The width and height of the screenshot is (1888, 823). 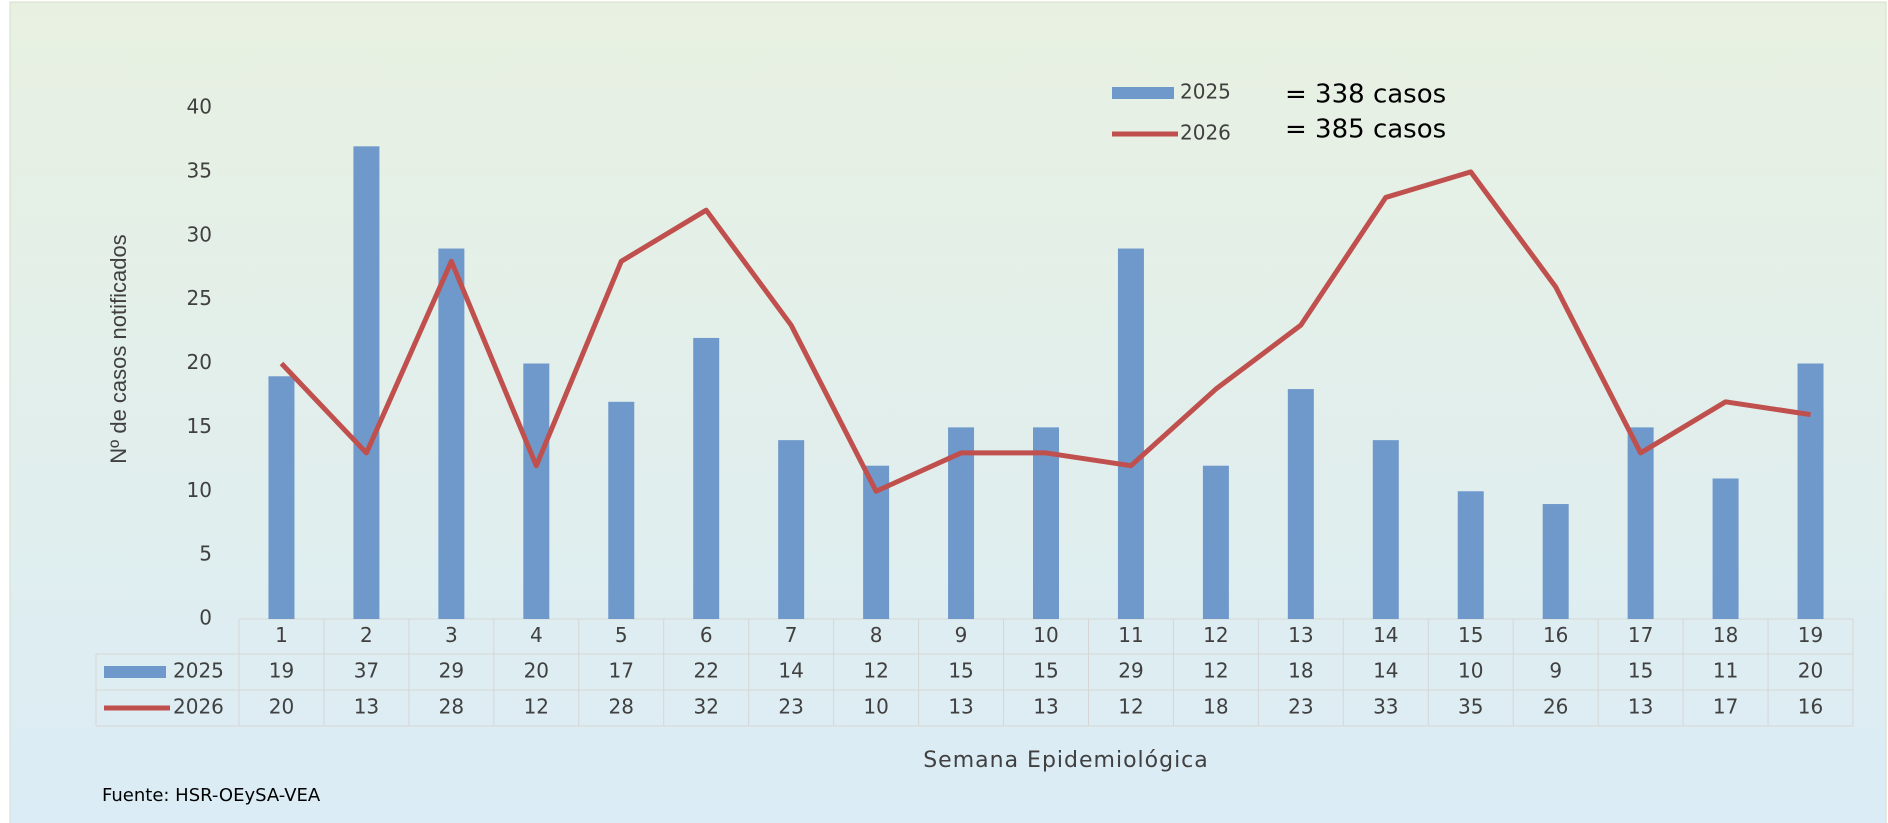 What do you see at coordinates (1470, 635) in the screenshot?
I see `x-tick-label: 15` at bounding box center [1470, 635].